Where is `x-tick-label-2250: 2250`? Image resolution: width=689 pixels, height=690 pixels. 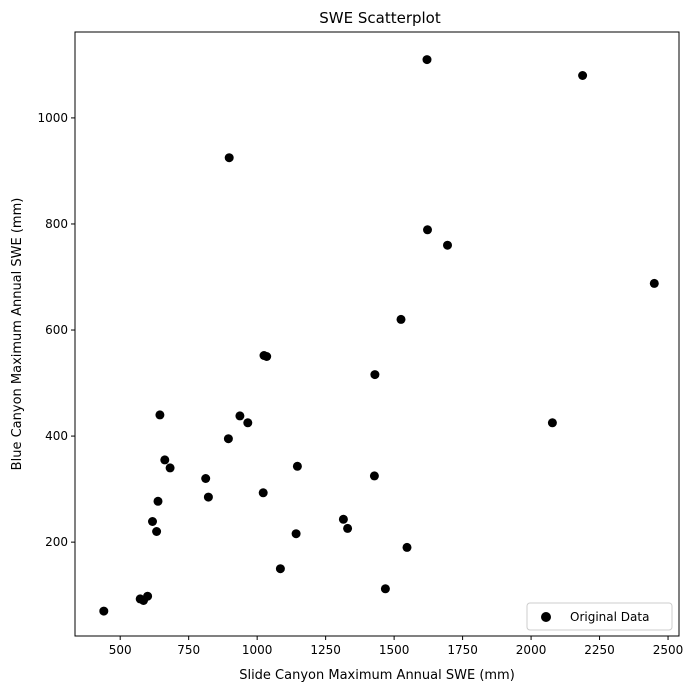 x-tick-label-2250: 2250 is located at coordinates (599, 650).